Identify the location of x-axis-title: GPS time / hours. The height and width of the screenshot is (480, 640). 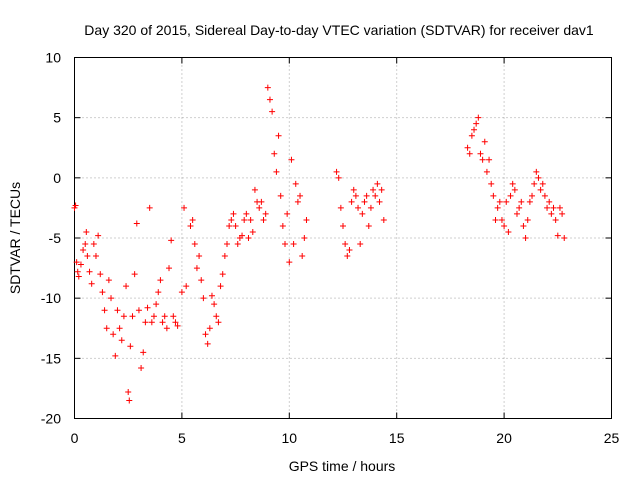
(342, 466).